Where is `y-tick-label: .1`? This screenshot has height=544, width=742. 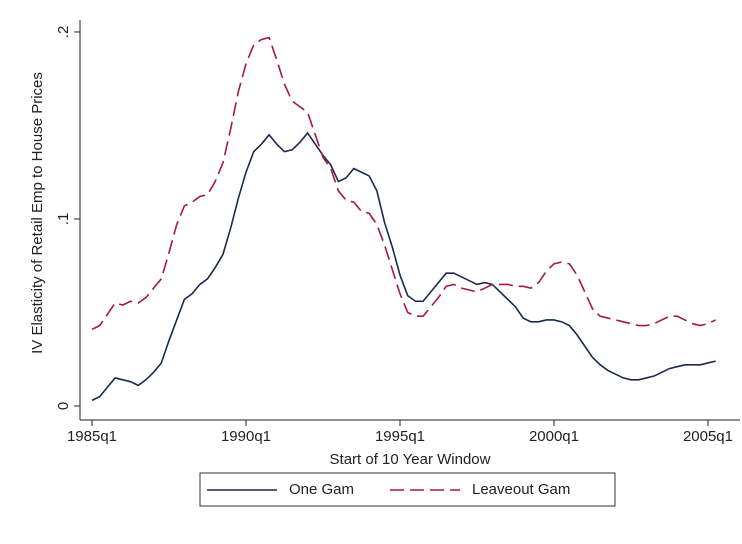
y-tick-label: .1 is located at coordinates (63, 219).